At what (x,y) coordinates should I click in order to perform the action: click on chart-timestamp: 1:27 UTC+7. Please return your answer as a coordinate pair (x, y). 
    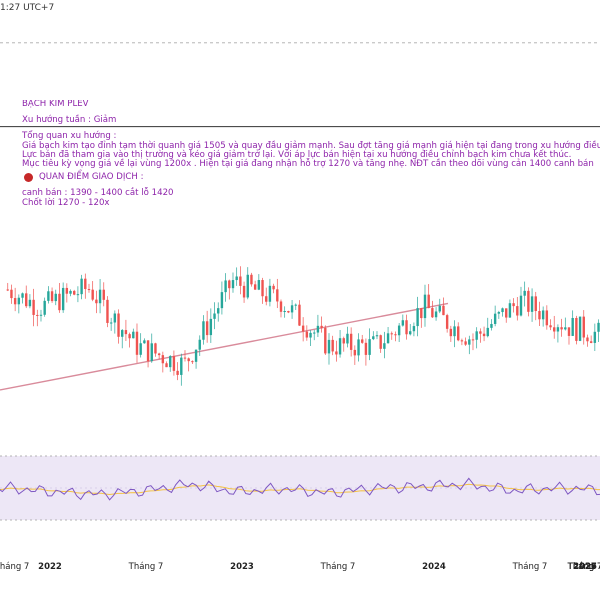
    Looking at the image, I should click on (27, 8).